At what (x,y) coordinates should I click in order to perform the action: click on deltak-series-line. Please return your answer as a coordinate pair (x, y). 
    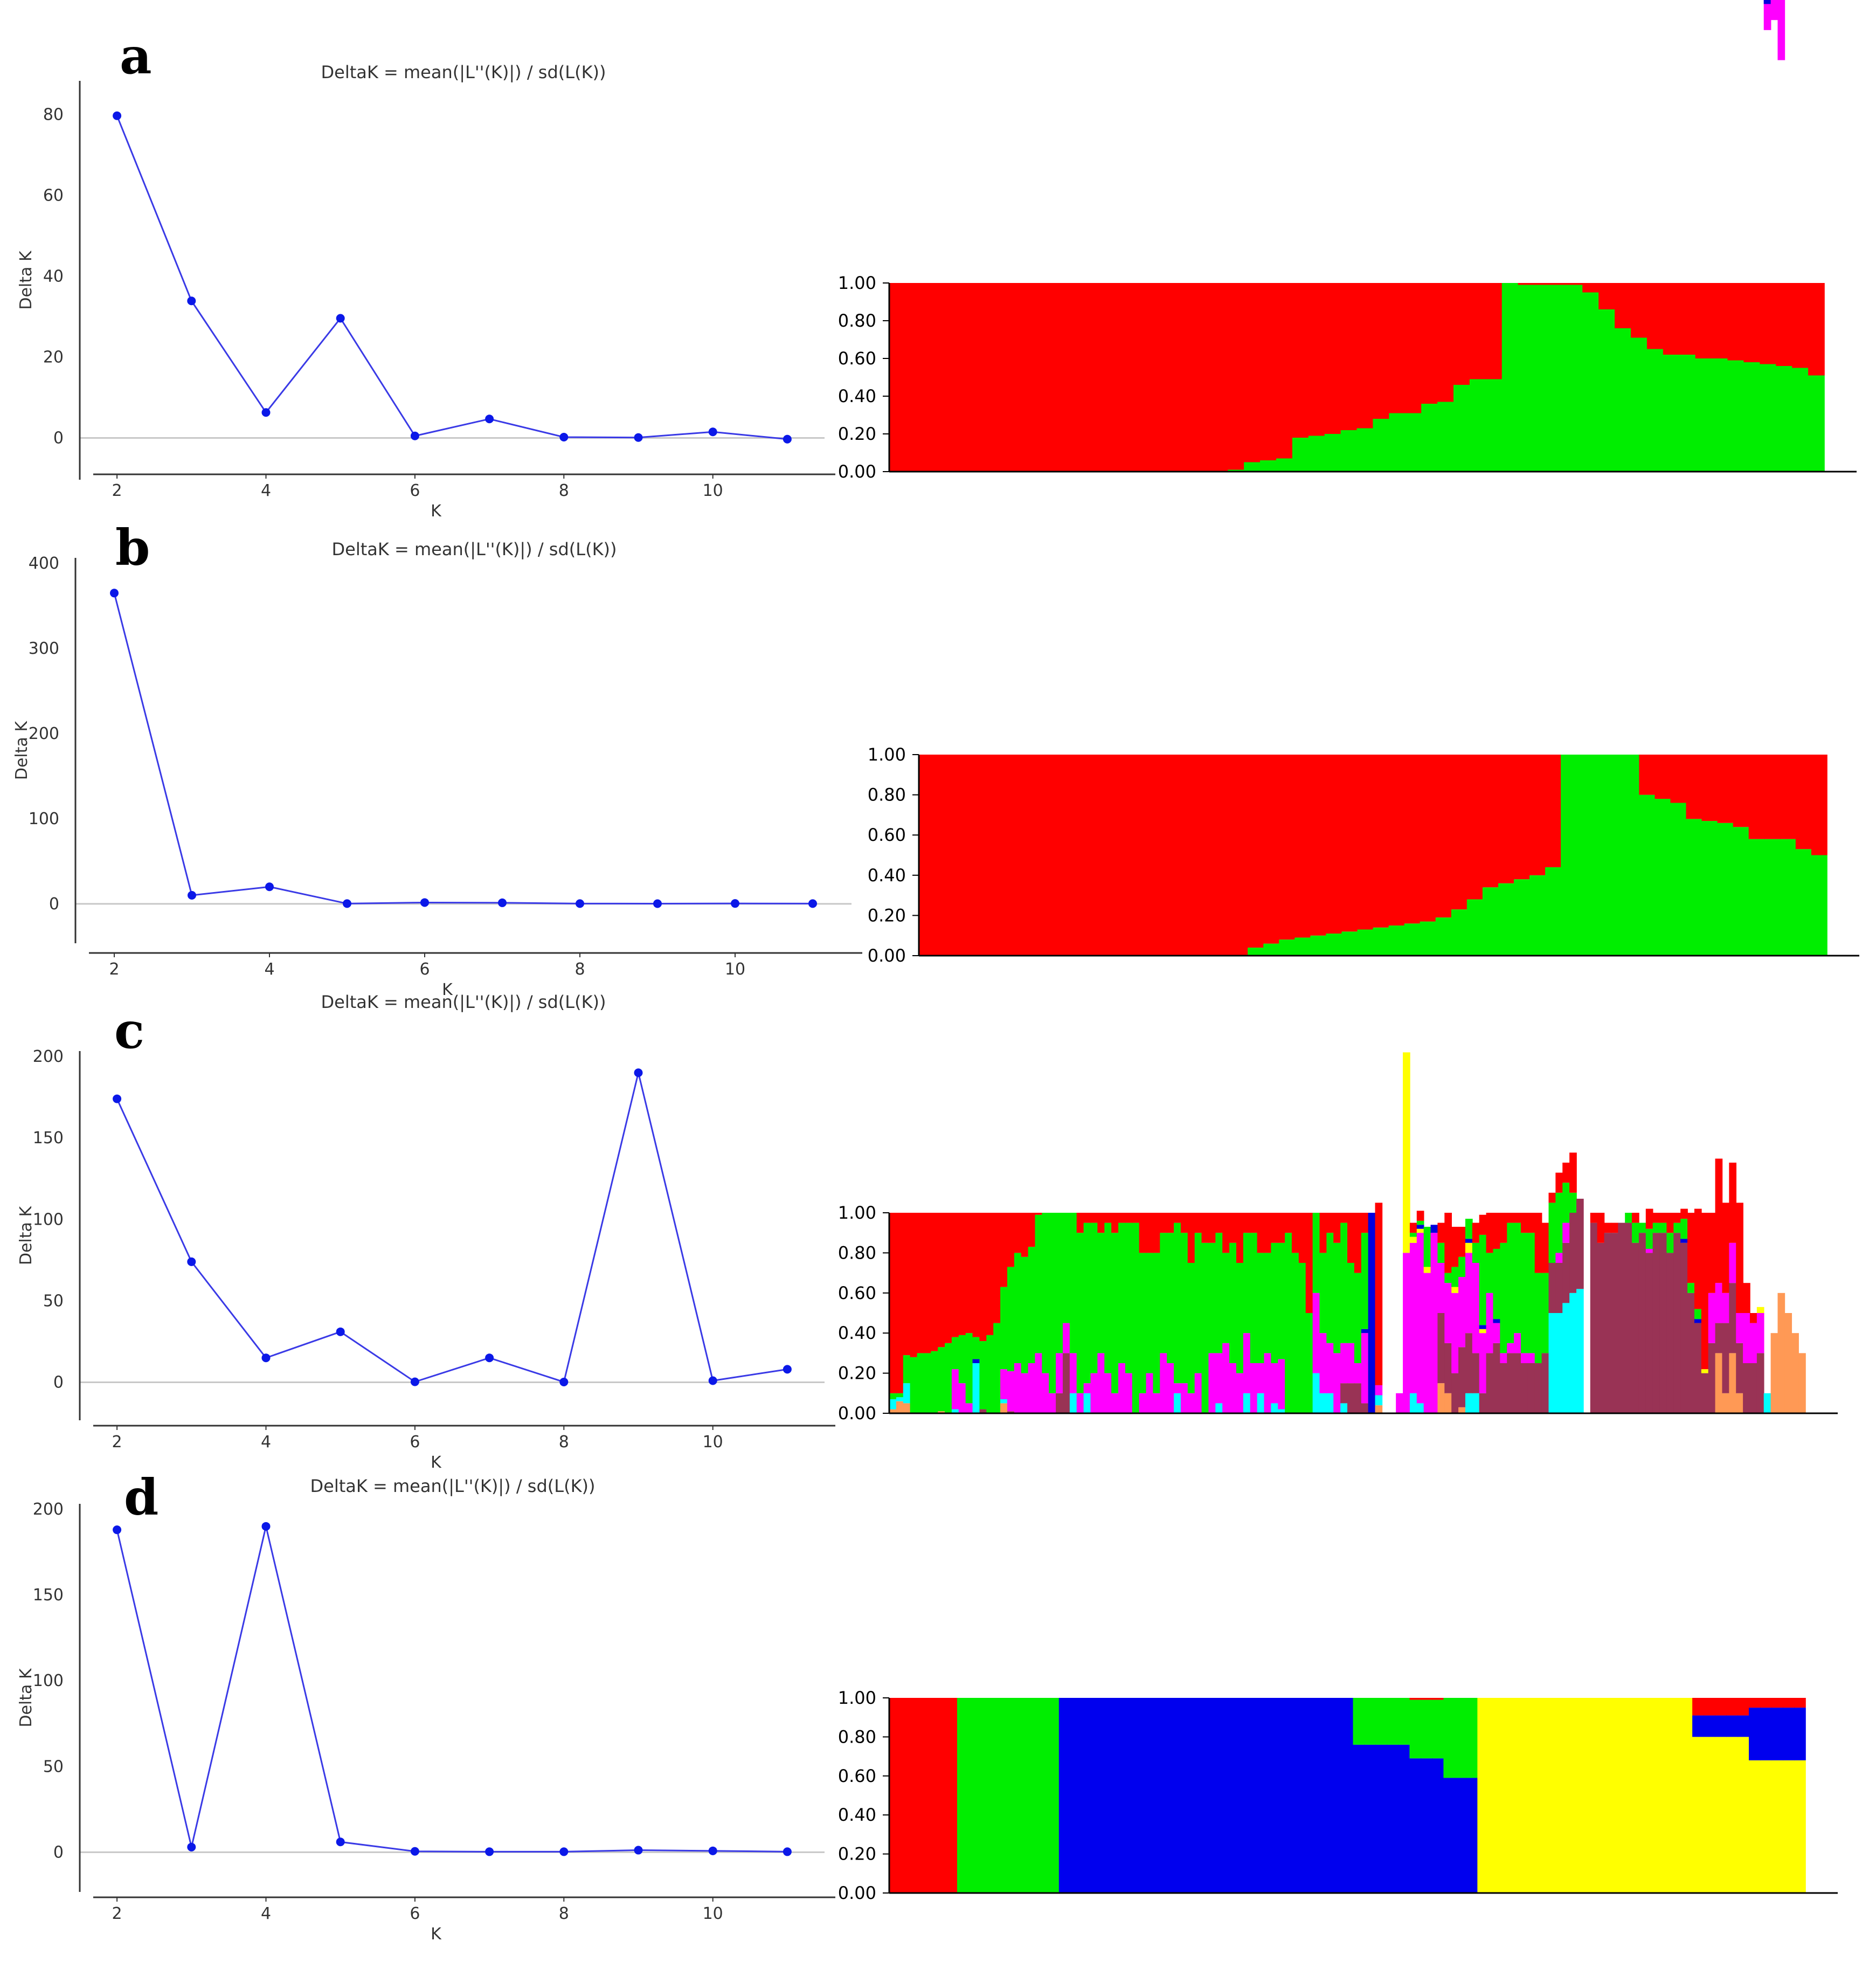
    Looking at the image, I should click on (463, 749).